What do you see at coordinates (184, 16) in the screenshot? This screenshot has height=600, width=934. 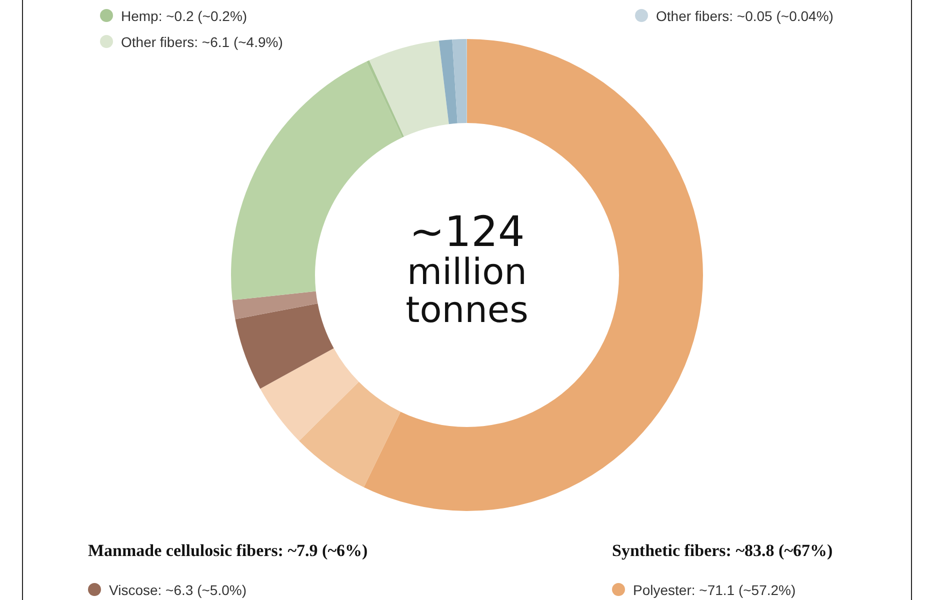 I see `legend-label: Hemp: ~0.2 (~0.2%)` at bounding box center [184, 16].